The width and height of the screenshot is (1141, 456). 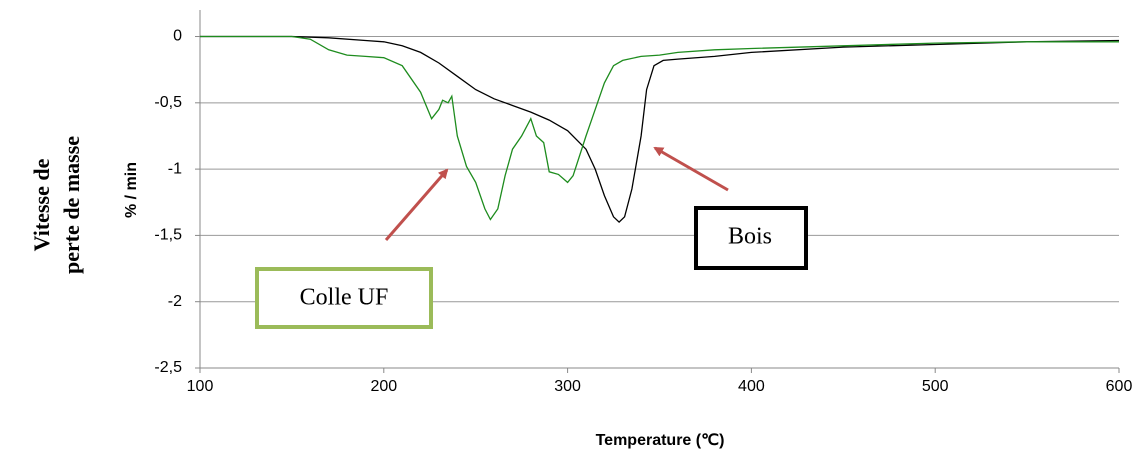 I want to click on y-tick-label: -2,5, so click(x=168, y=367).